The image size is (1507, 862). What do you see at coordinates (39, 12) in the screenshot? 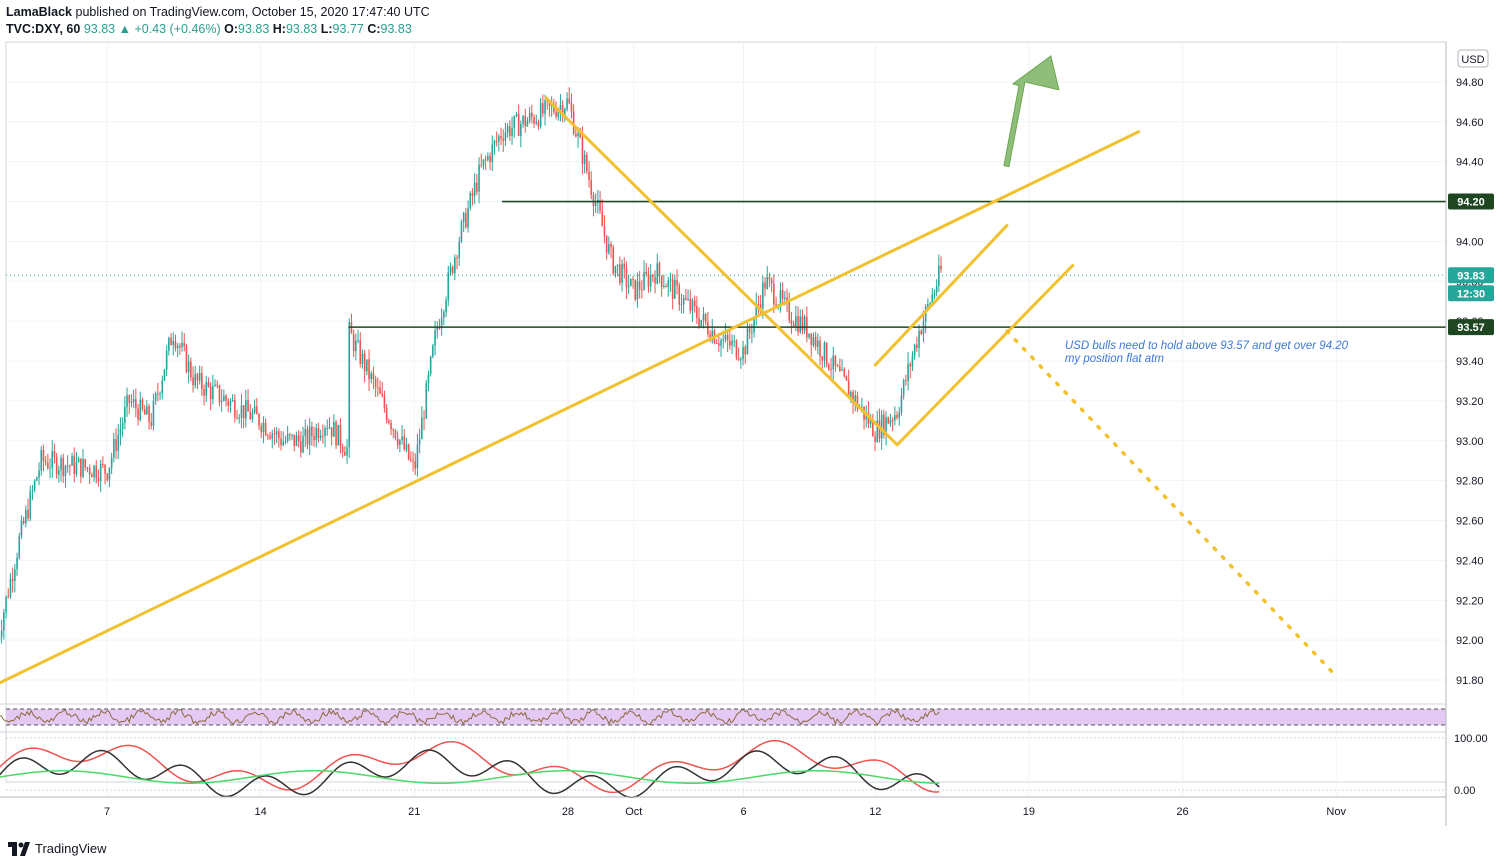
I see `author-name: LamaBlack` at bounding box center [39, 12].